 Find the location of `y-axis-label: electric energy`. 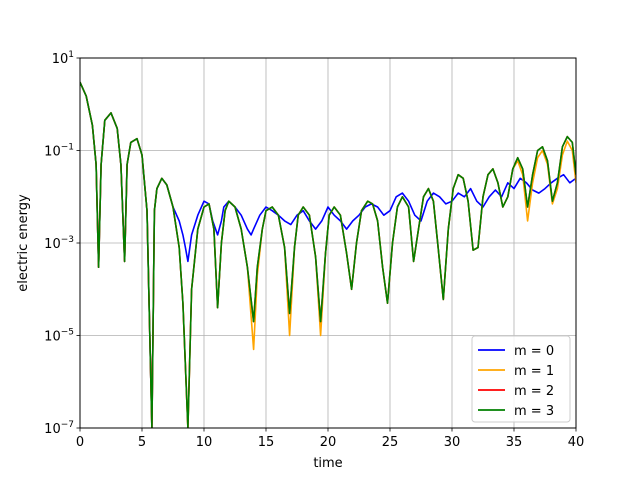

y-axis-label: electric energy is located at coordinates (23, 243).